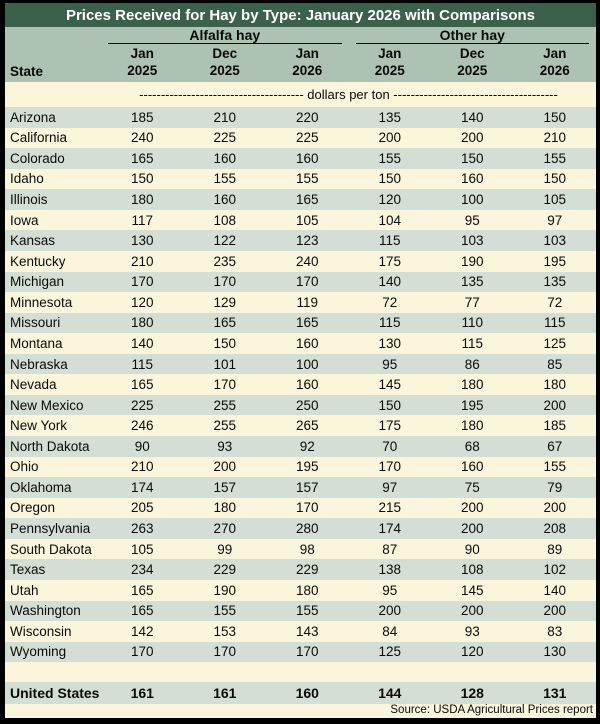 This screenshot has height=724, width=600. Describe the element at coordinates (300, 53) in the screenshot. I see `month-header-row: Jan Dec Jan Jan Dec Jan` at that location.